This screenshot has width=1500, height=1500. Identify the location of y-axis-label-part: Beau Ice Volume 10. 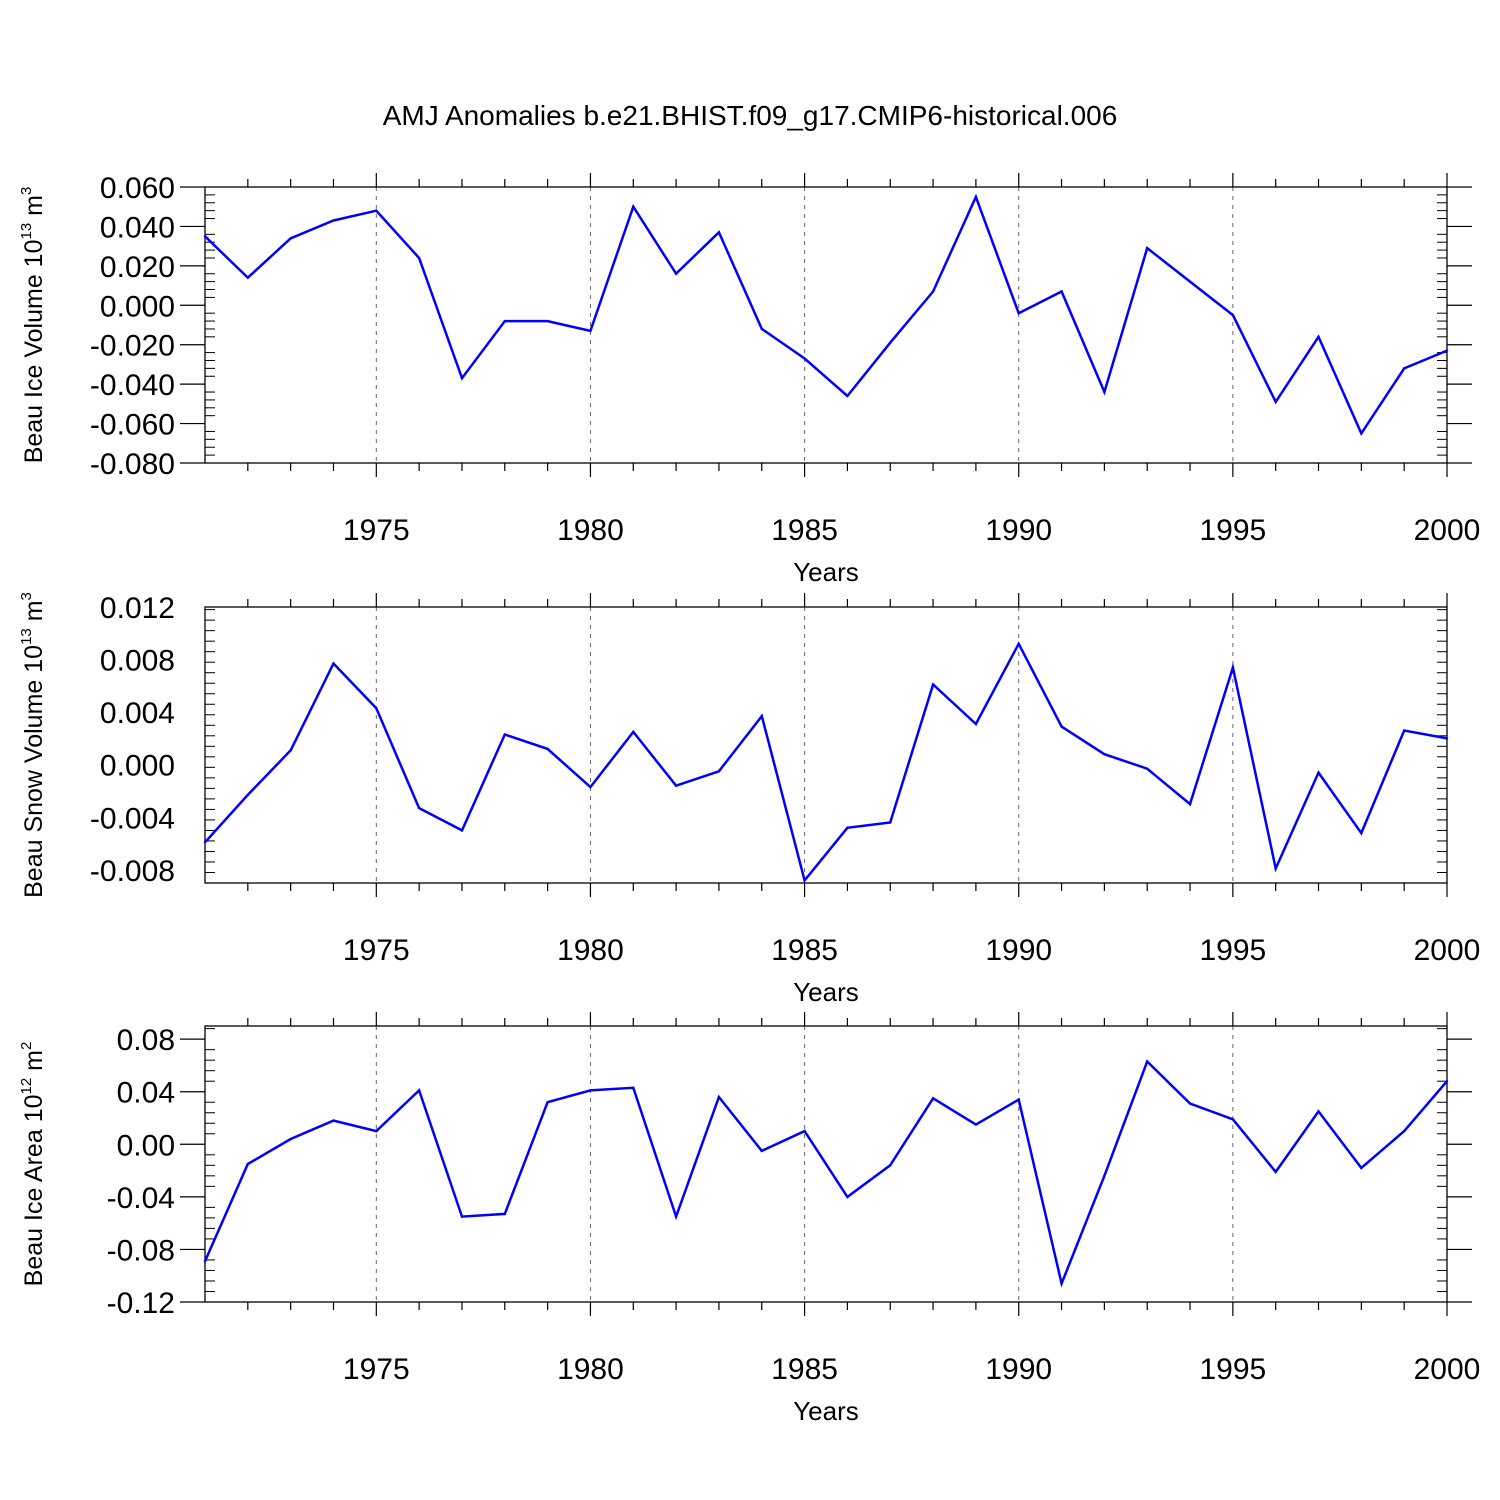
(34, 352).